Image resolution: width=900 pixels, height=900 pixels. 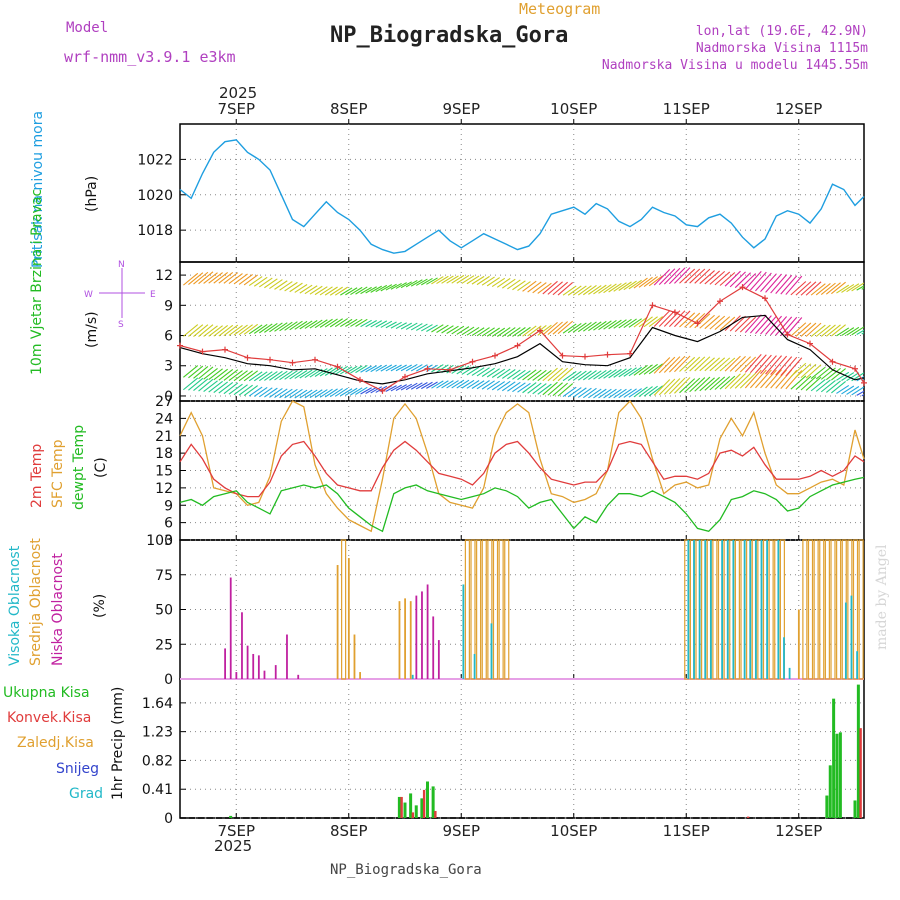 I want to click on y-tick-label: 0, so click(x=168, y=397).